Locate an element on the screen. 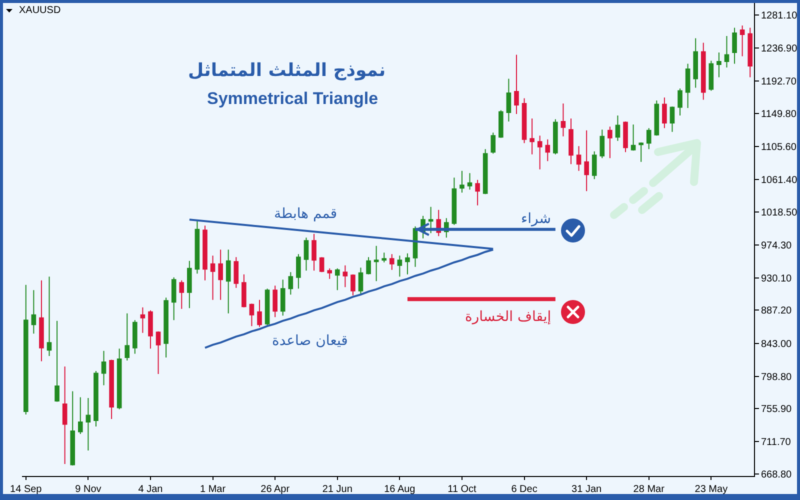 This screenshot has width=800, height=500. y-tick-label: 974.30 is located at coordinates (776, 246).